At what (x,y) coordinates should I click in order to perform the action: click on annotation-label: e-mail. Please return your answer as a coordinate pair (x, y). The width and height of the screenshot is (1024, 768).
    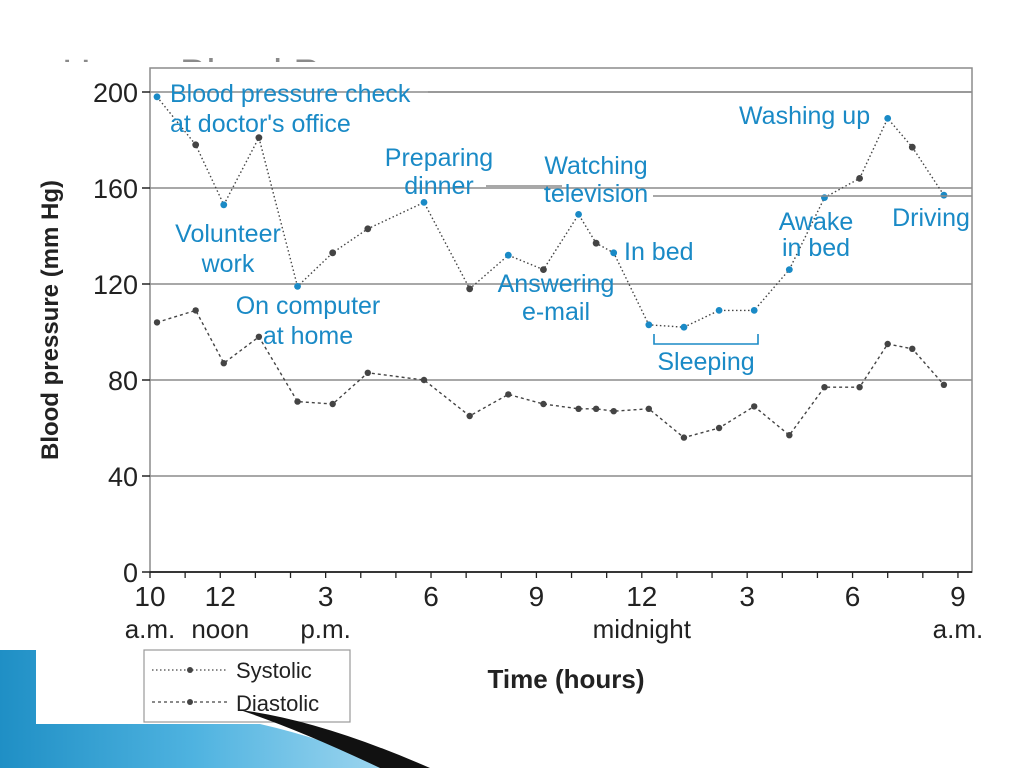
    Looking at the image, I should click on (556, 312).